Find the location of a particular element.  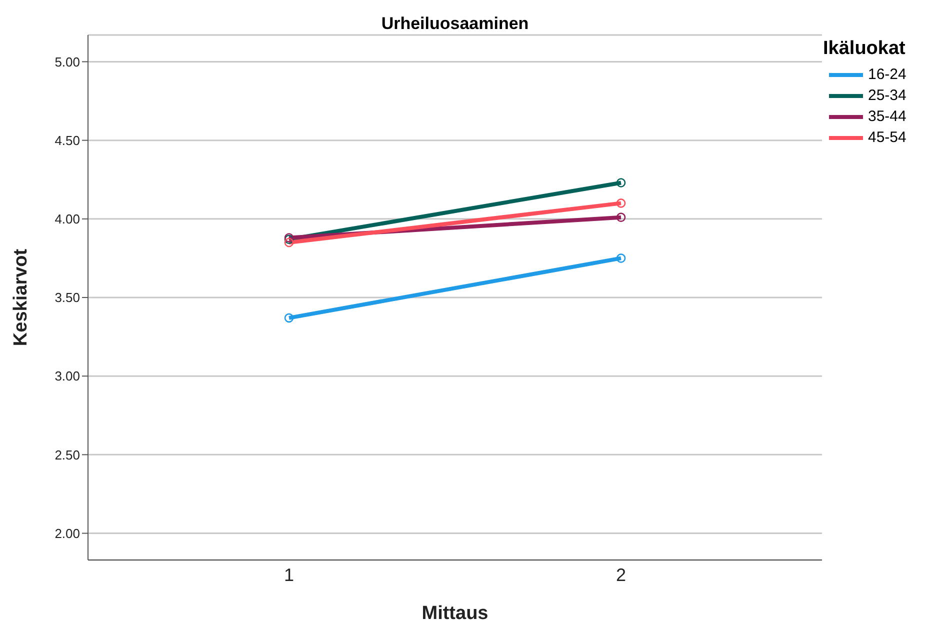

legend-label: 45-54 is located at coordinates (887, 138).